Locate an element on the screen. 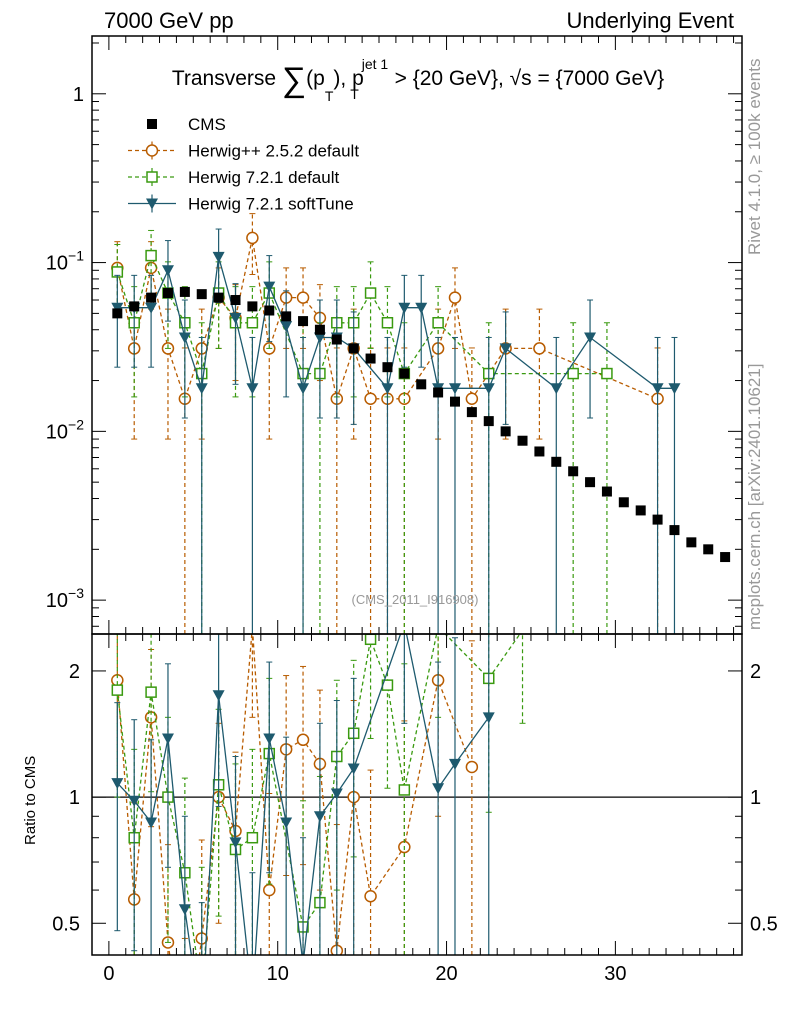 Image resolution: width=786 pixels, height=1024 pixels. title-part-a: Transverse is located at coordinates (227, 78).